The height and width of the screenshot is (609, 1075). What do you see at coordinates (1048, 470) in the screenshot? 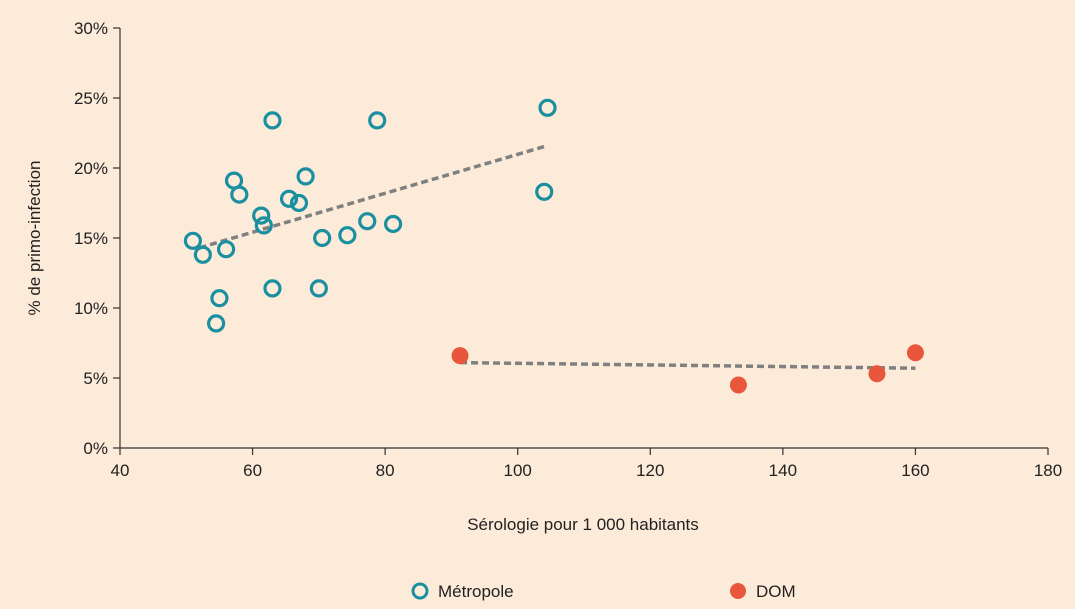
I see `x-tick-label: 180` at bounding box center [1048, 470].